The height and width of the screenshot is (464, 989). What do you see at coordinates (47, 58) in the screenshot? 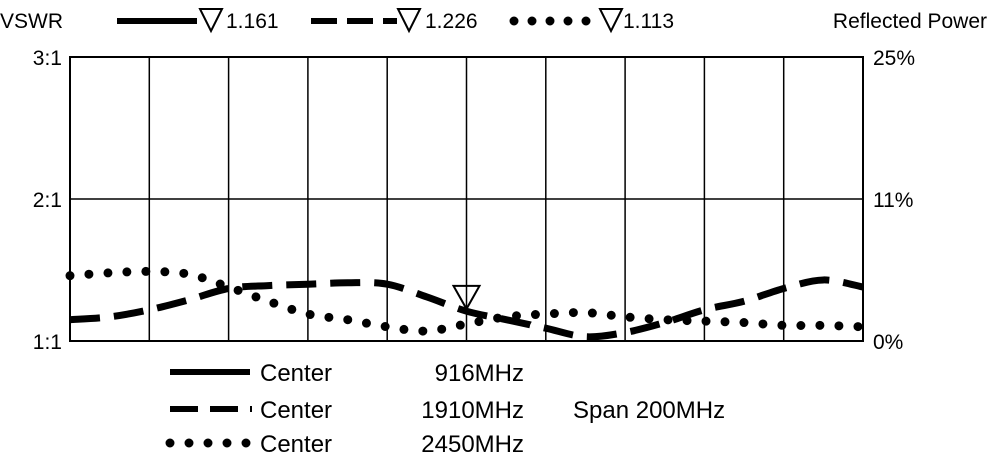
I see `left-tick-label: 3:1` at bounding box center [47, 58].